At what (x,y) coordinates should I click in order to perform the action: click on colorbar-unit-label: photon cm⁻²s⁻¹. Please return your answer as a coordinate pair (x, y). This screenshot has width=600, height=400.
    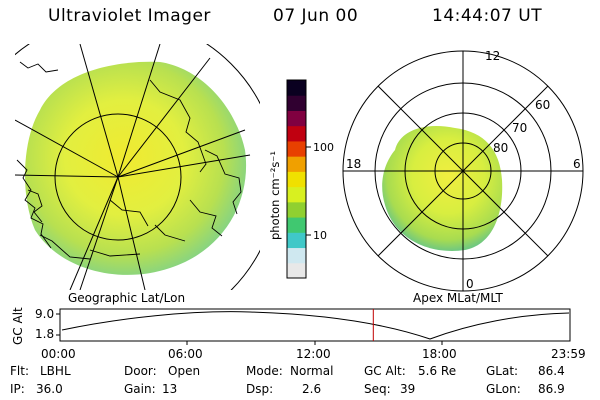
    Looking at the image, I should click on (275, 195).